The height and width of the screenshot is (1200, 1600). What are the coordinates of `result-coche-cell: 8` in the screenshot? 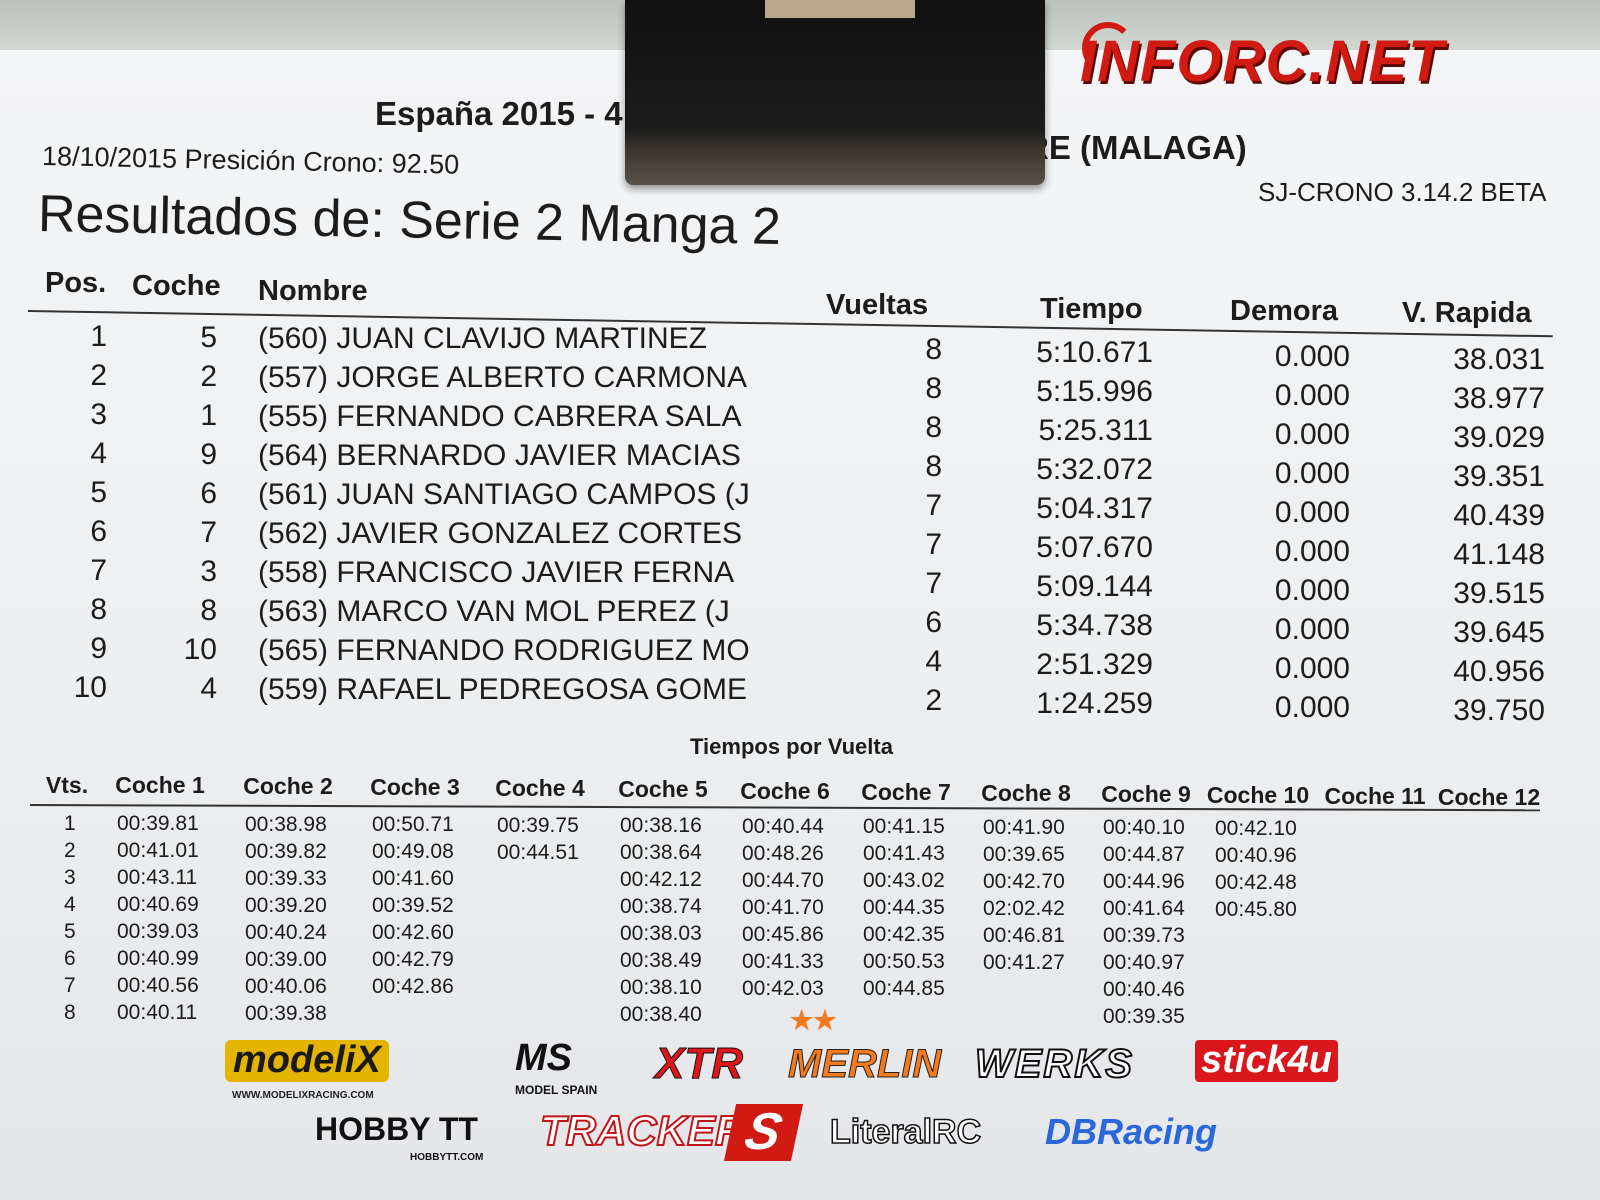 It's located at (208, 611).